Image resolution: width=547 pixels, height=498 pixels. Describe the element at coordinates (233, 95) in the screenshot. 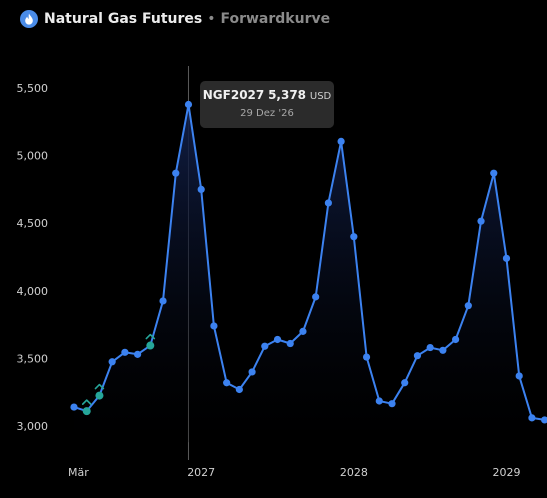

I see `tooltip-symbol: NGF2027` at that location.